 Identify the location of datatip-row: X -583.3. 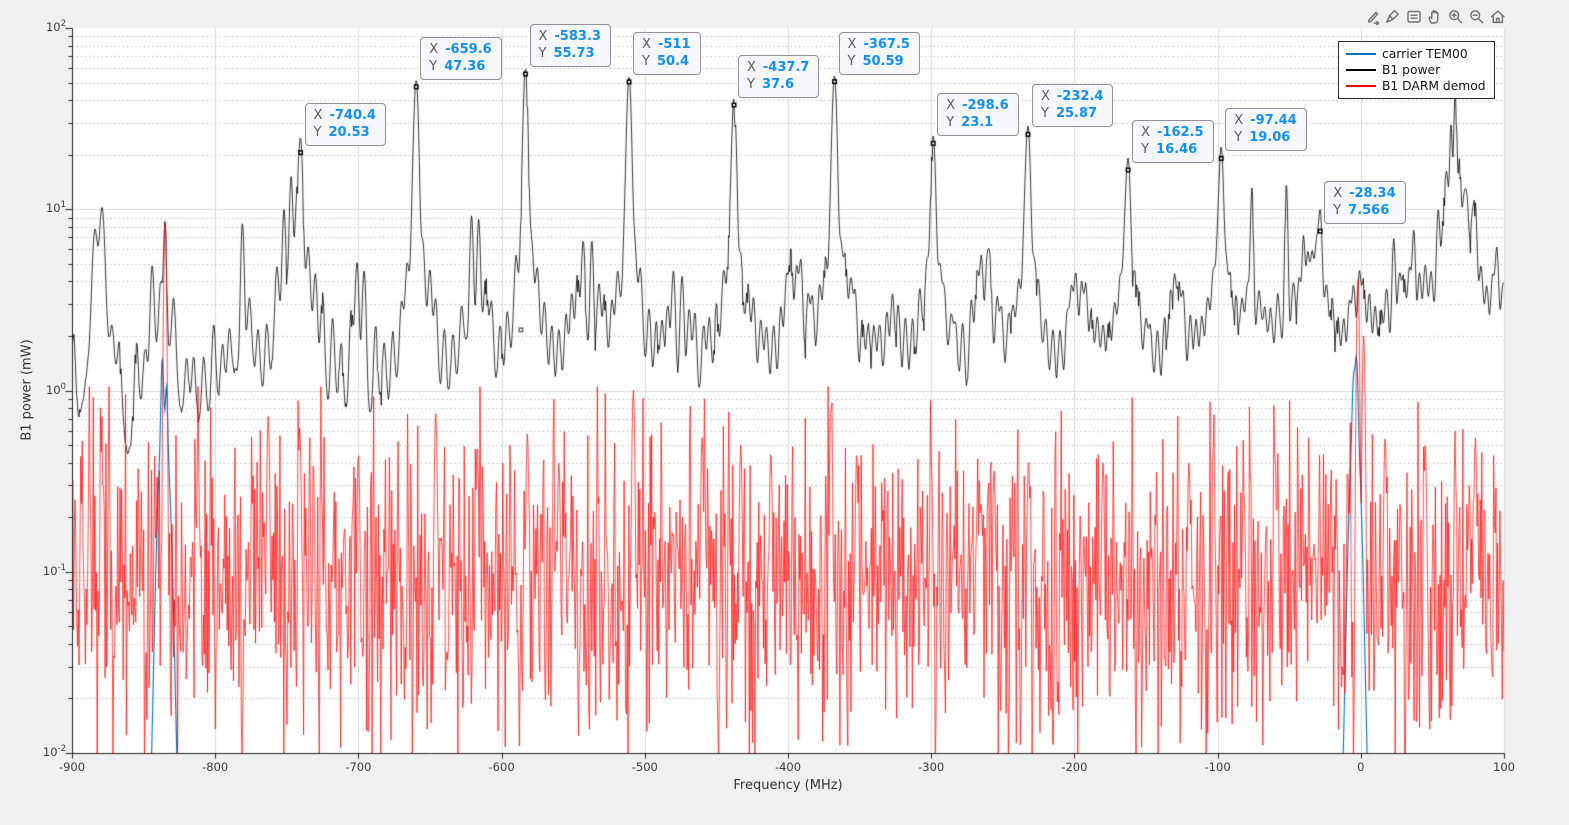
(570, 36).